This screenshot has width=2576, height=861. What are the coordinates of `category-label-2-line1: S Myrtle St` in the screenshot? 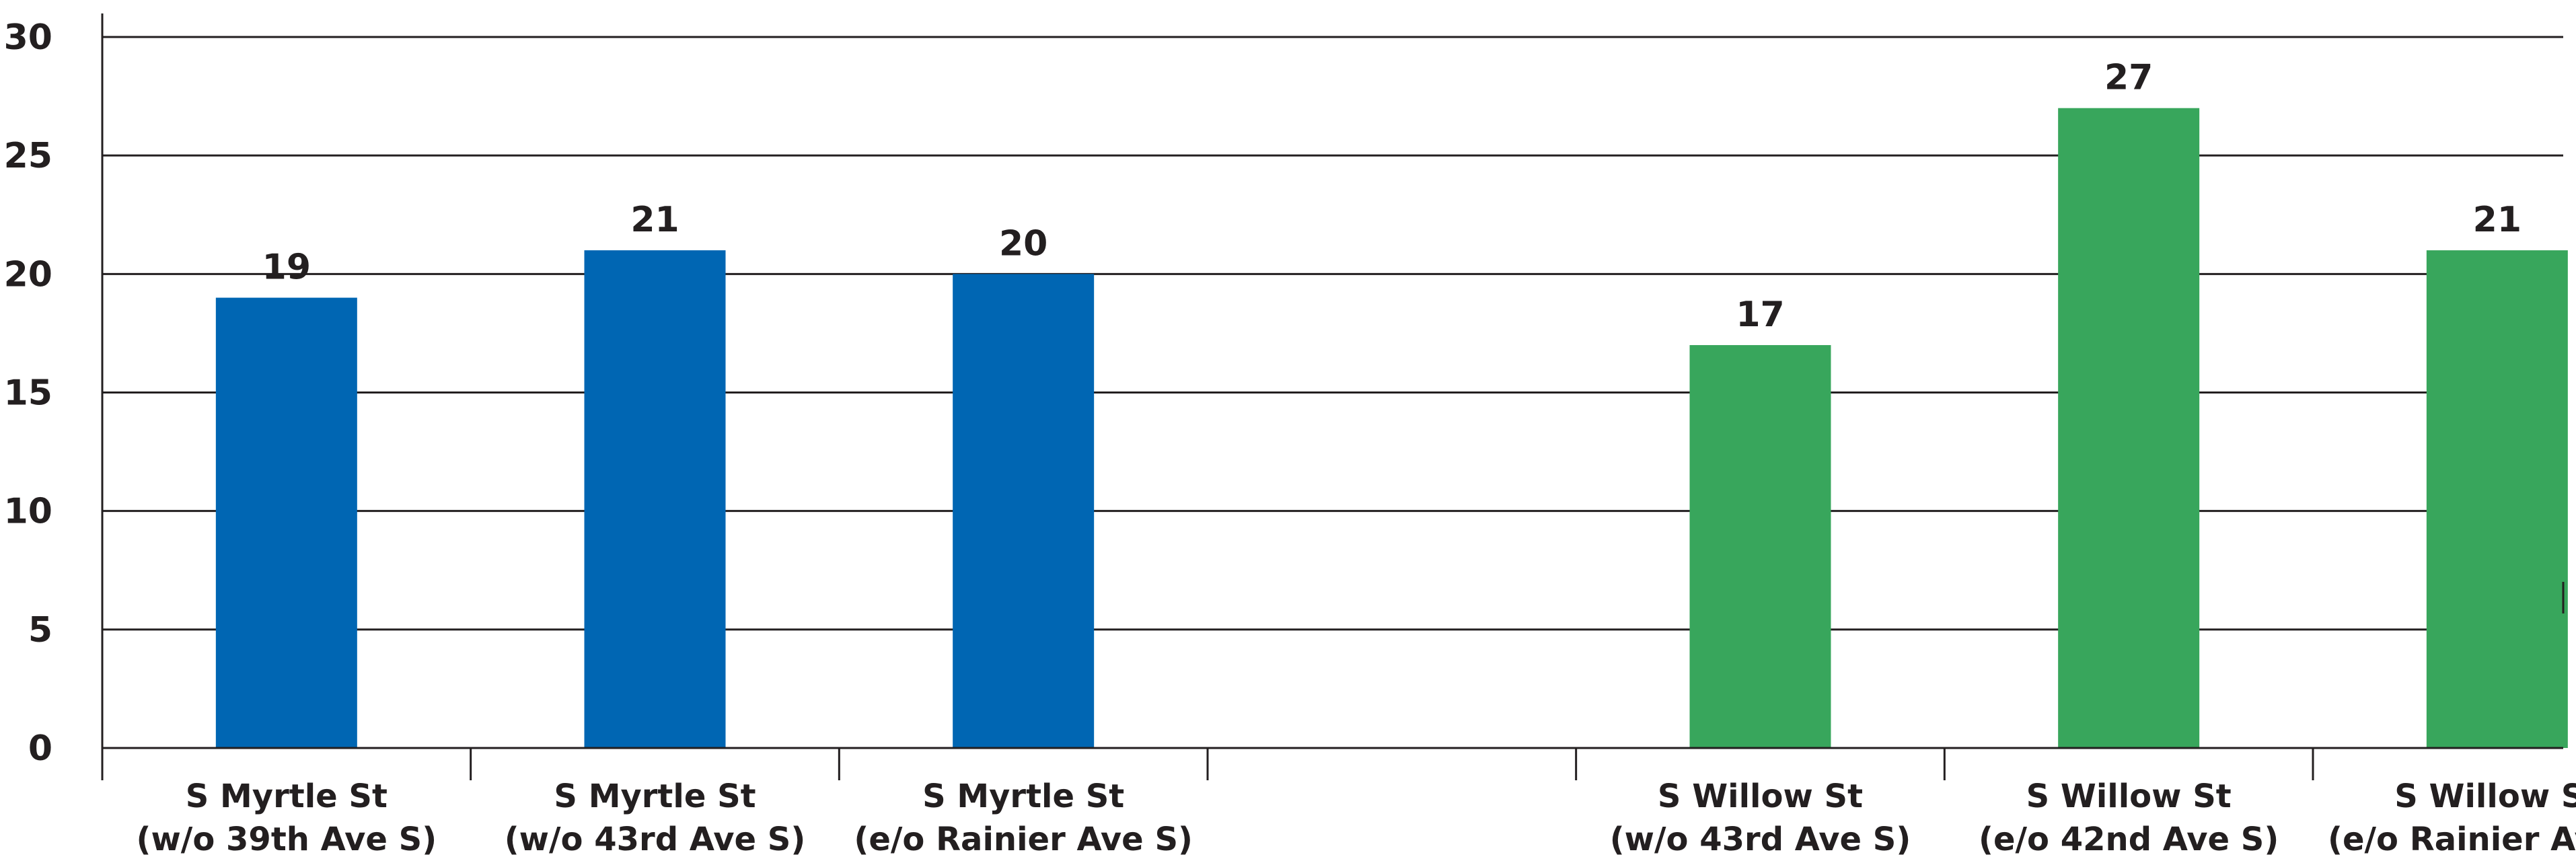 It's located at (1023, 796).